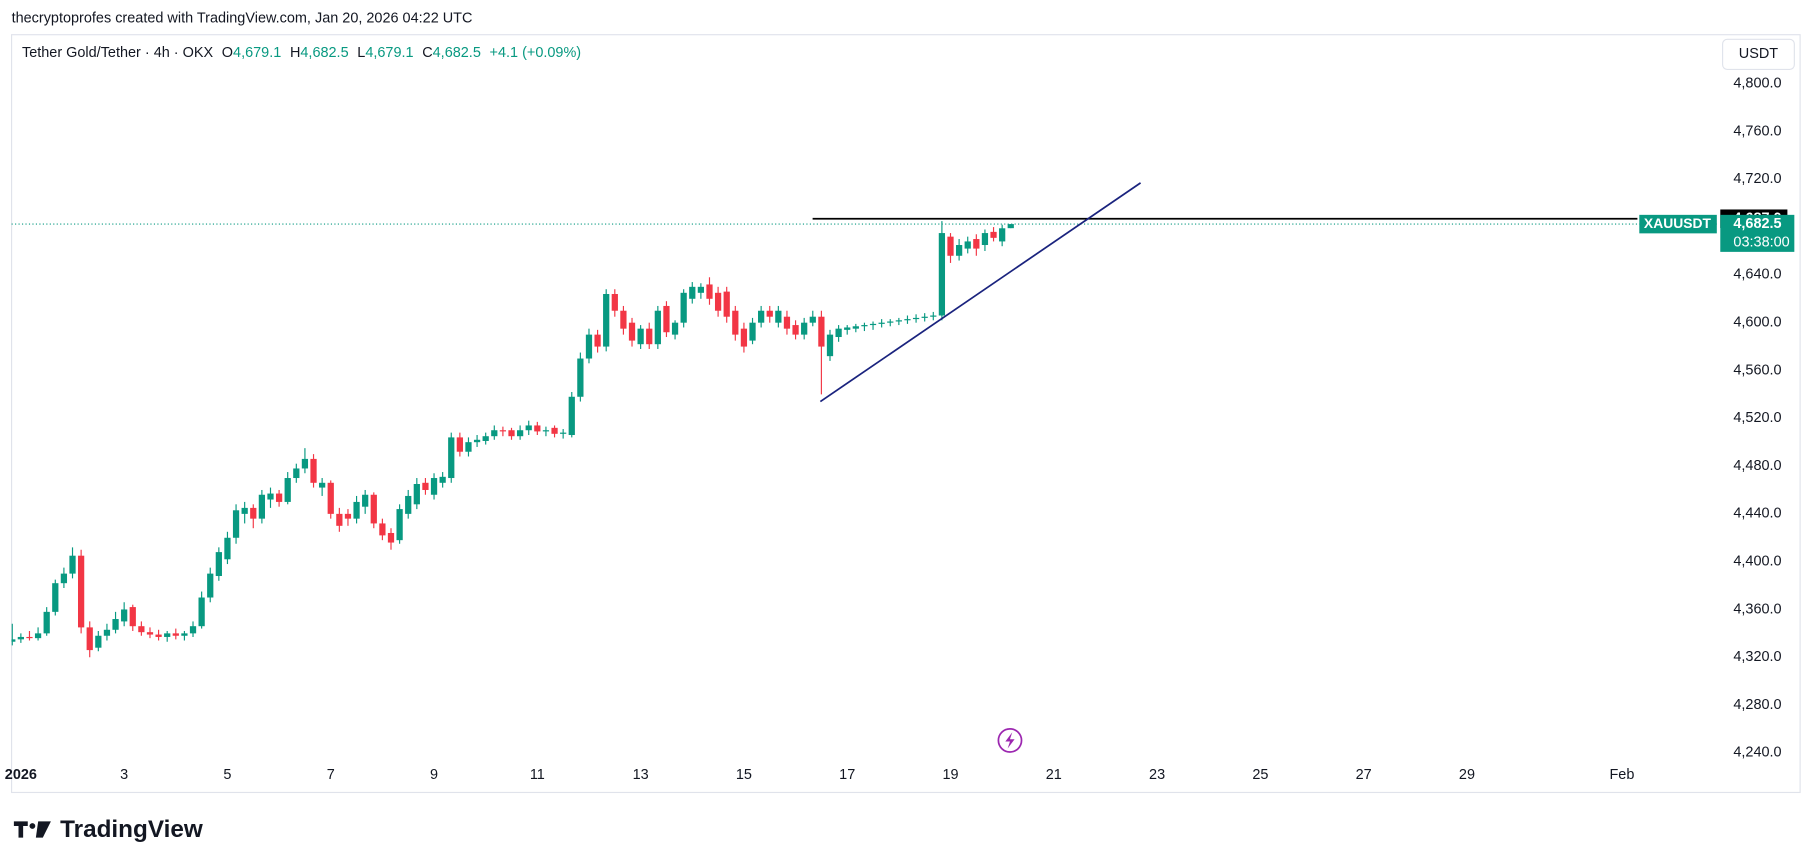 The width and height of the screenshot is (1814, 868). I want to click on last-price-label: 4,682.5, so click(1757, 224).